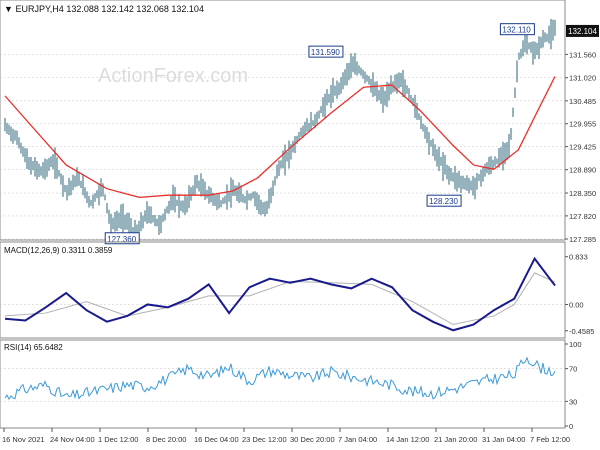 The image size is (600, 450). I want to click on rsi-series, so click(280, 378).